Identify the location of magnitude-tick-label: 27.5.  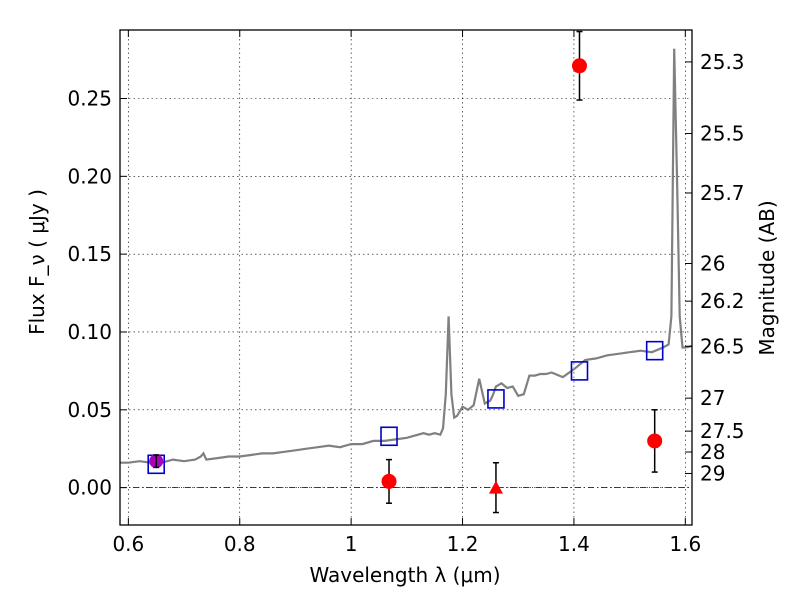
(722, 431).